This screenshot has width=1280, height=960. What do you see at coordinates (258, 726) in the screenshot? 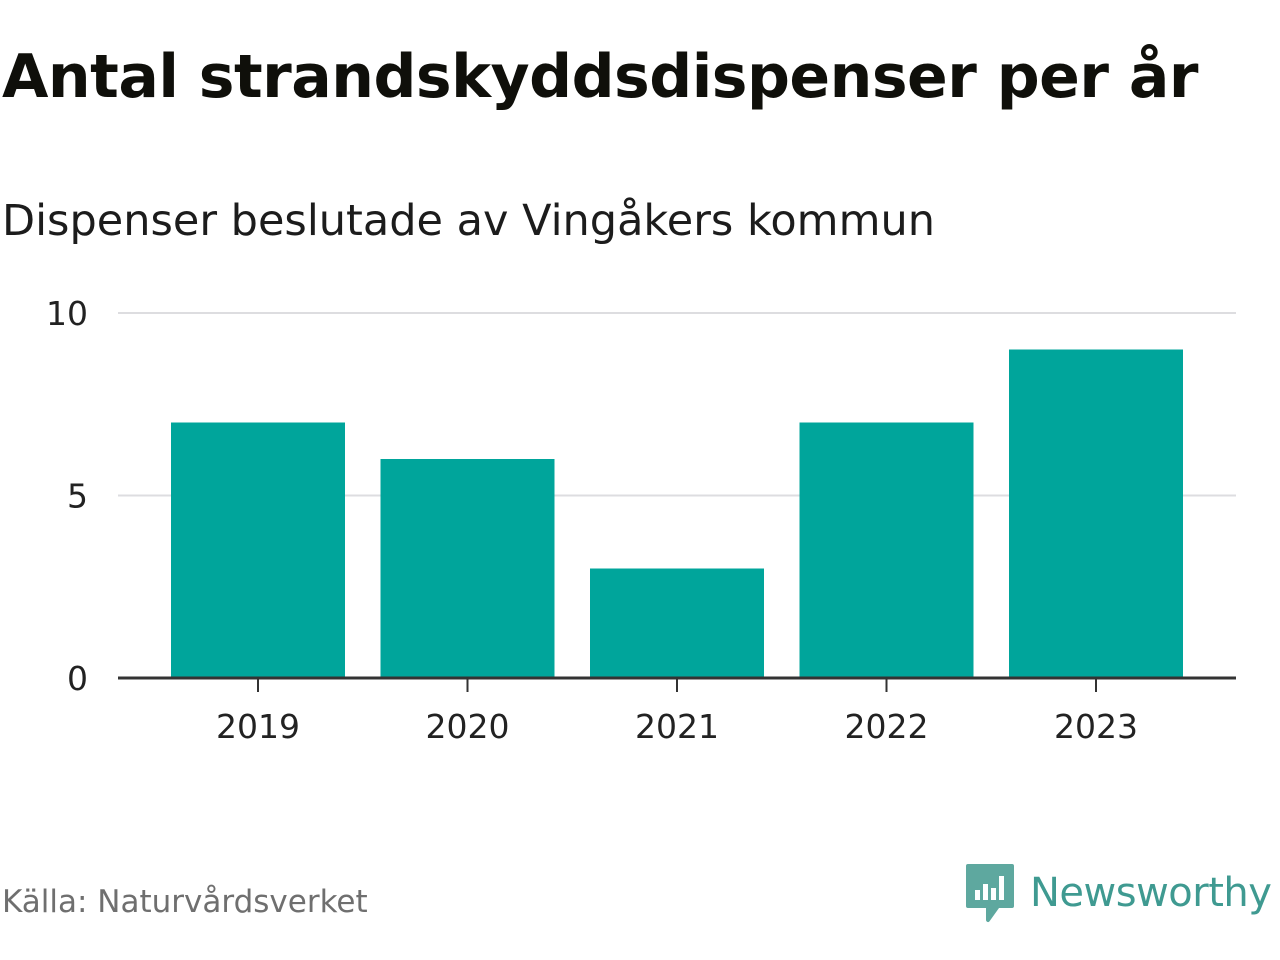
I see `x-tick-label: 2019` at bounding box center [258, 726].